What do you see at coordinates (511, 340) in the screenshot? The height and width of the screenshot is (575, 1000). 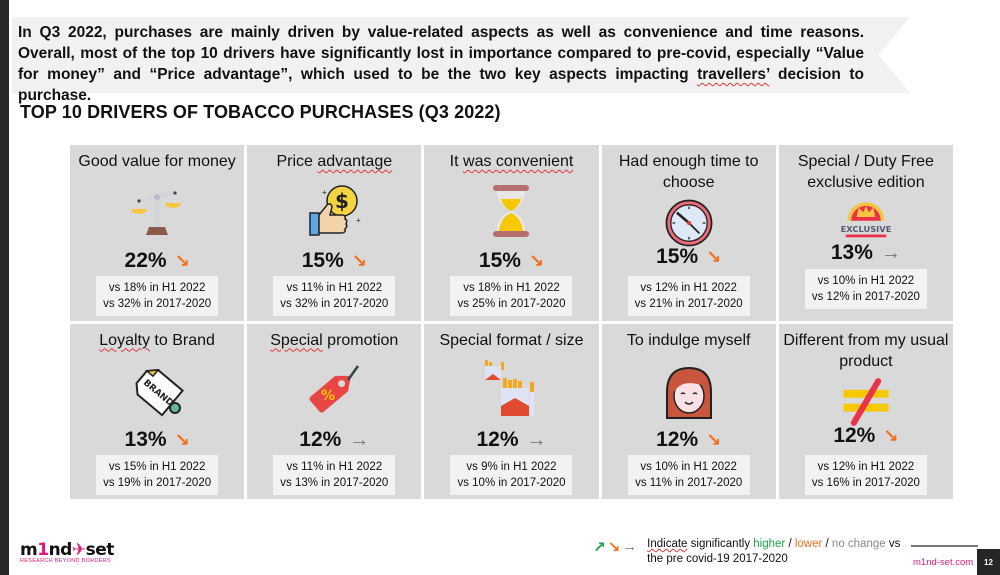 I see `driver-title: Special format / size` at bounding box center [511, 340].